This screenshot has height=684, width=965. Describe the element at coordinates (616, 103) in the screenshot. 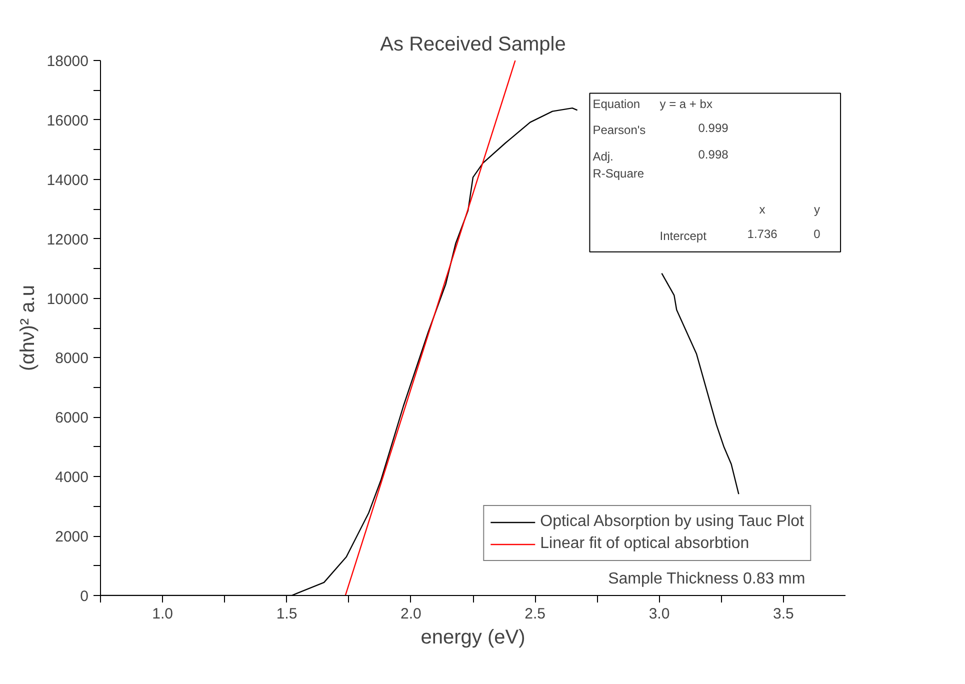

I see `annotation: Equation` at that location.